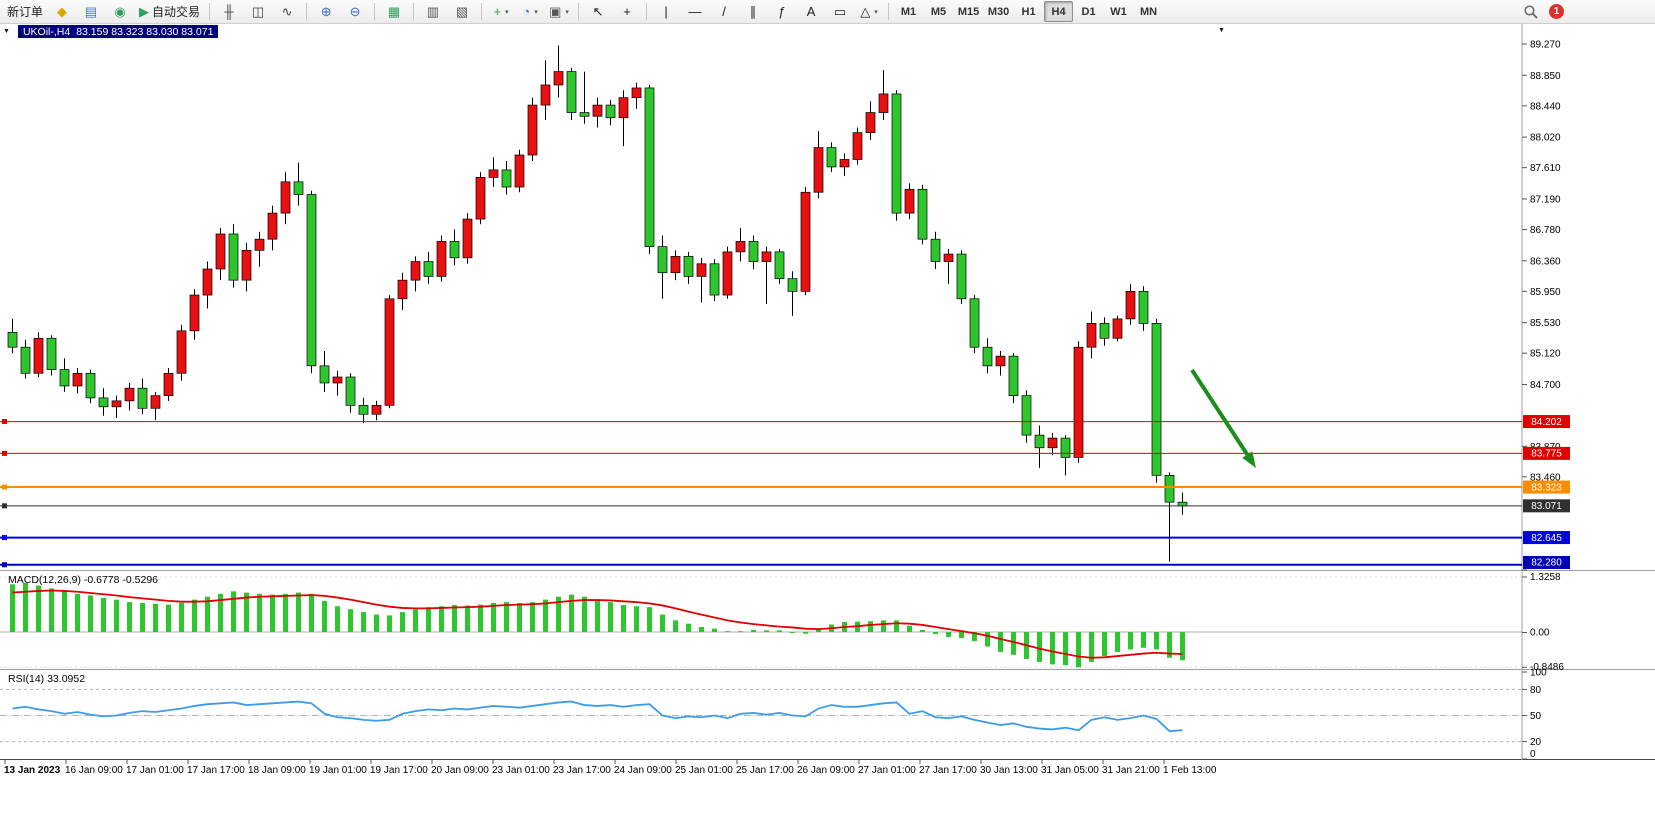 Image resolution: width=1655 pixels, height=824 pixels. What do you see at coordinates (169, 11) in the screenshot?
I see `auto-trading-button: ▶ 自动交易` at bounding box center [169, 11].